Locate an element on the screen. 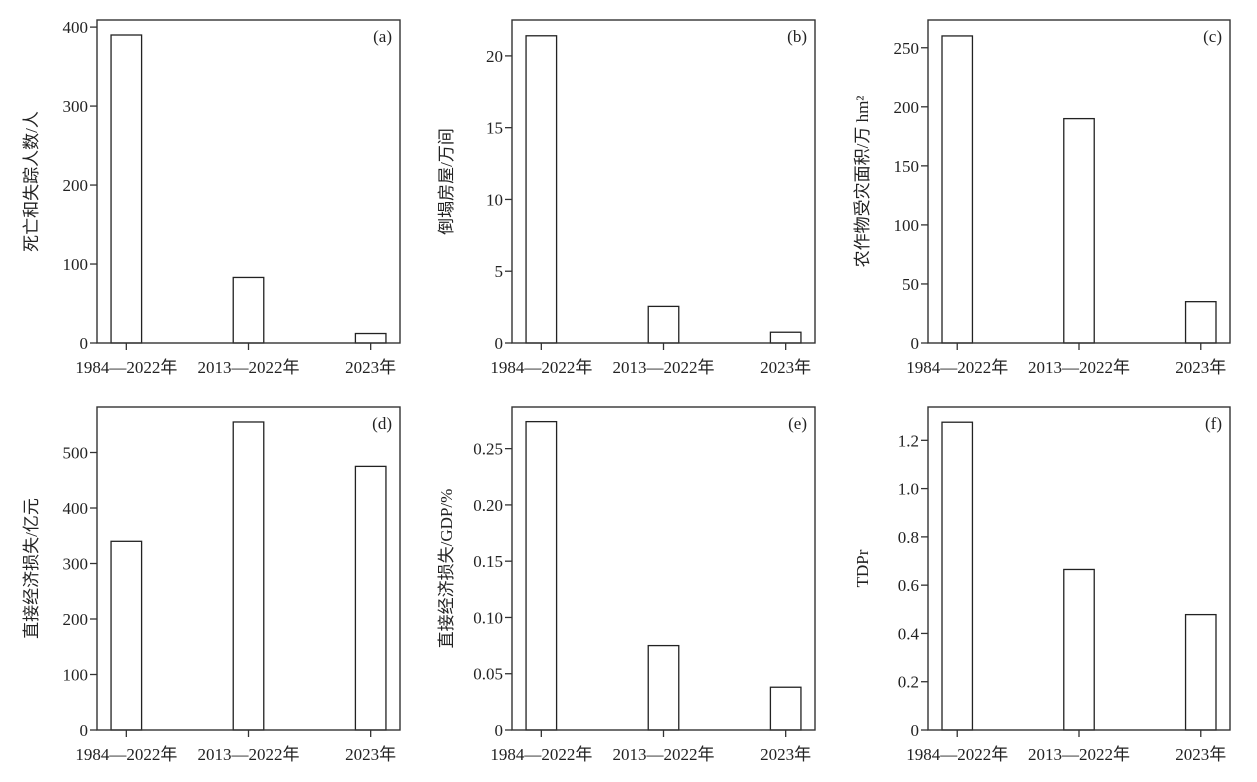 The height and width of the screenshot is (782, 1257). y-axis-label: TDPr is located at coordinates (862, 568).